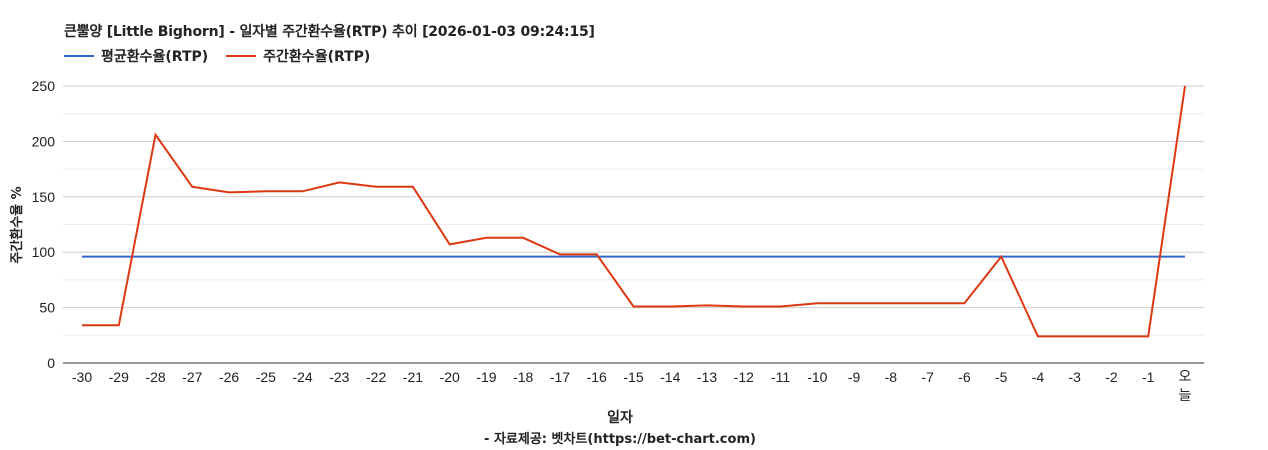 The image size is (1268, 450). What do you see at coordinates (523, 377) in the screenshot?
I see `x-tick-label: -18` at bounding box center [523, 377].